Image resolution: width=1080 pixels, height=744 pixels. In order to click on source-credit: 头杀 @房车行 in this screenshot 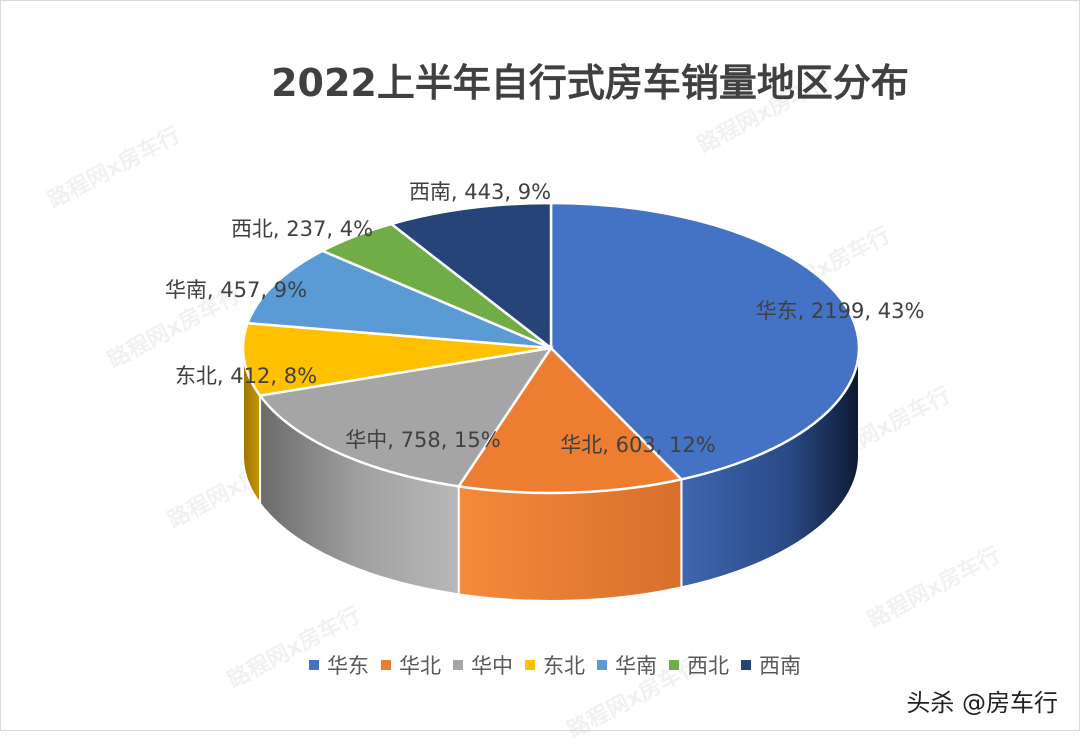, I will do `click(982, 703)`.